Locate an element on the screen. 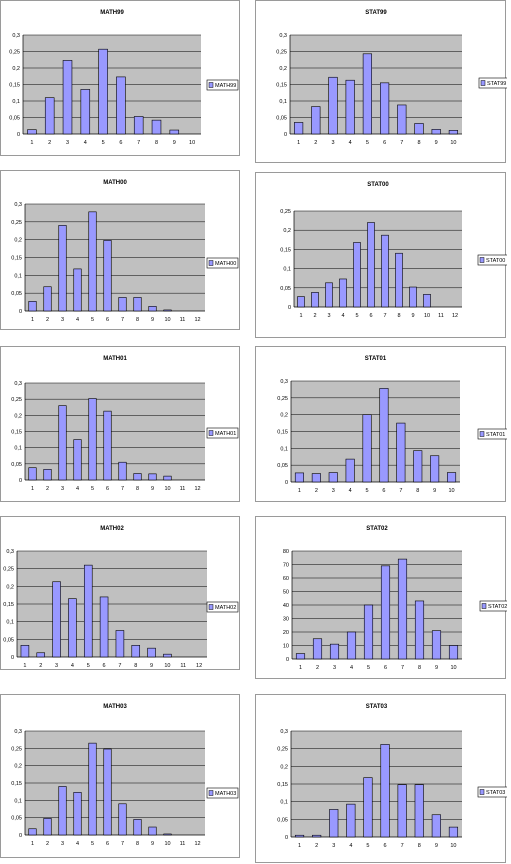 The image size is (511, 864). legend-label: MATH99 is located at coordinates (225, 86).